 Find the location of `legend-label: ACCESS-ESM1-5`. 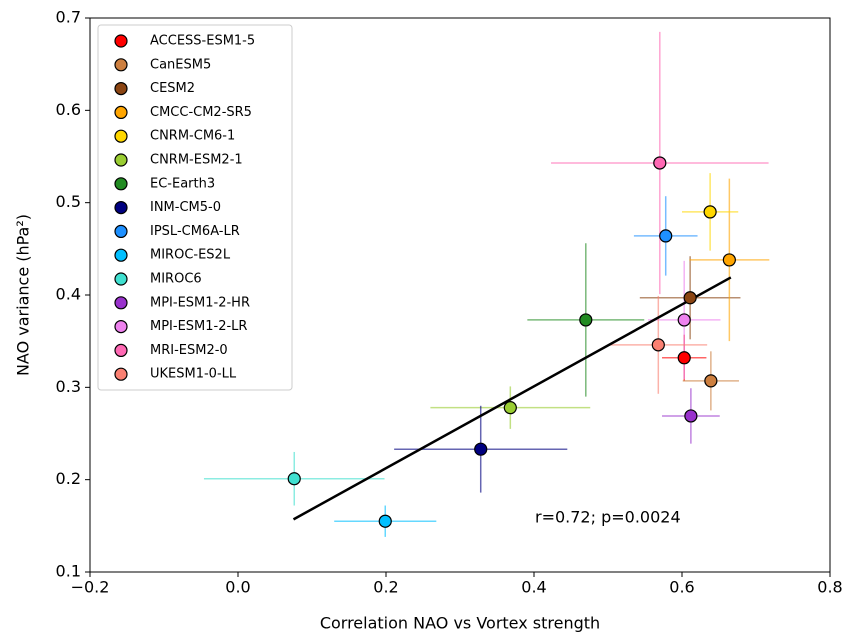

legend-label: ACCESS-ESM1-5 is located at coordinates (202, 41).